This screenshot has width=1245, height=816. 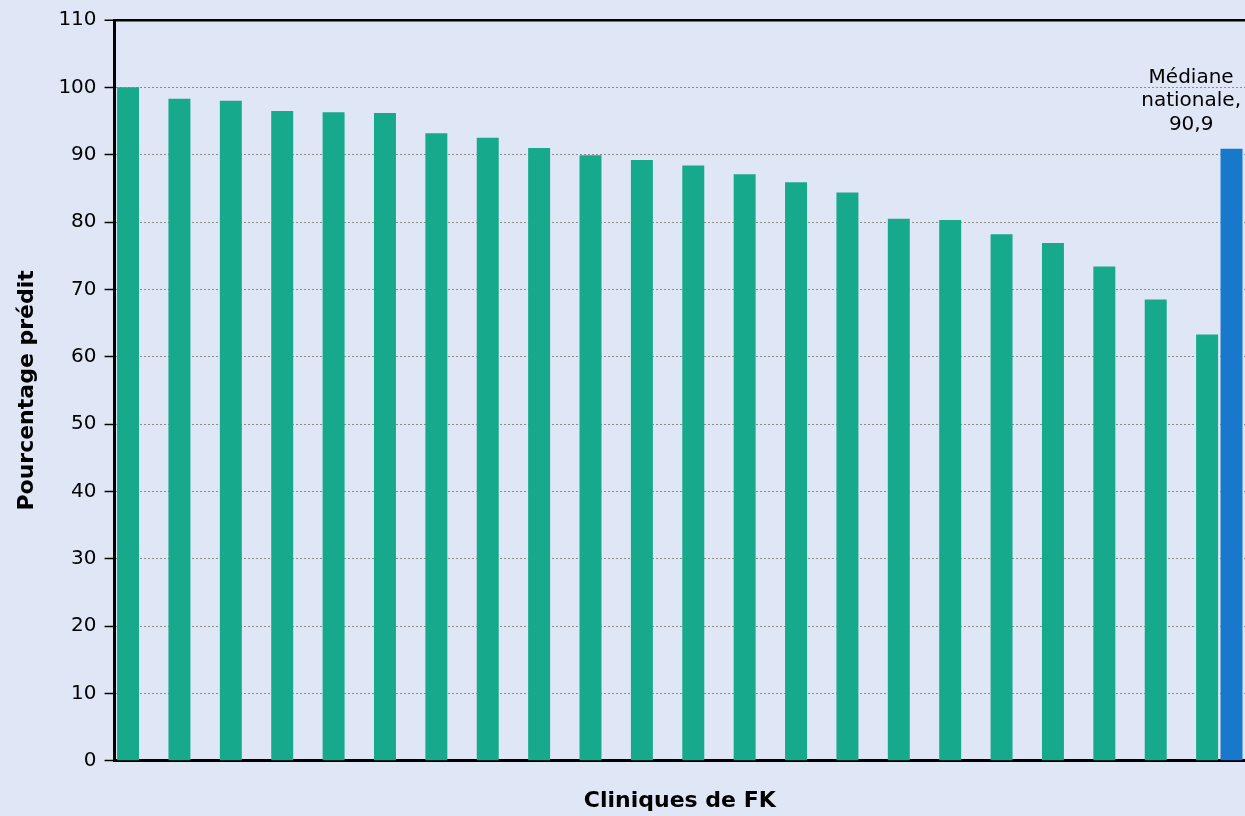 What do you see at coordinates (77, 85) in the screenshot?
I see `y-tick-label: 100` at bounding box center [77, 85].